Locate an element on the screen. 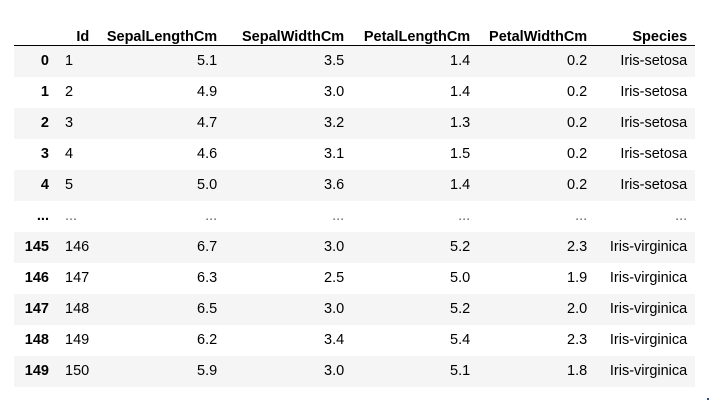  header-id: Id is located at coordinates (77, 30).